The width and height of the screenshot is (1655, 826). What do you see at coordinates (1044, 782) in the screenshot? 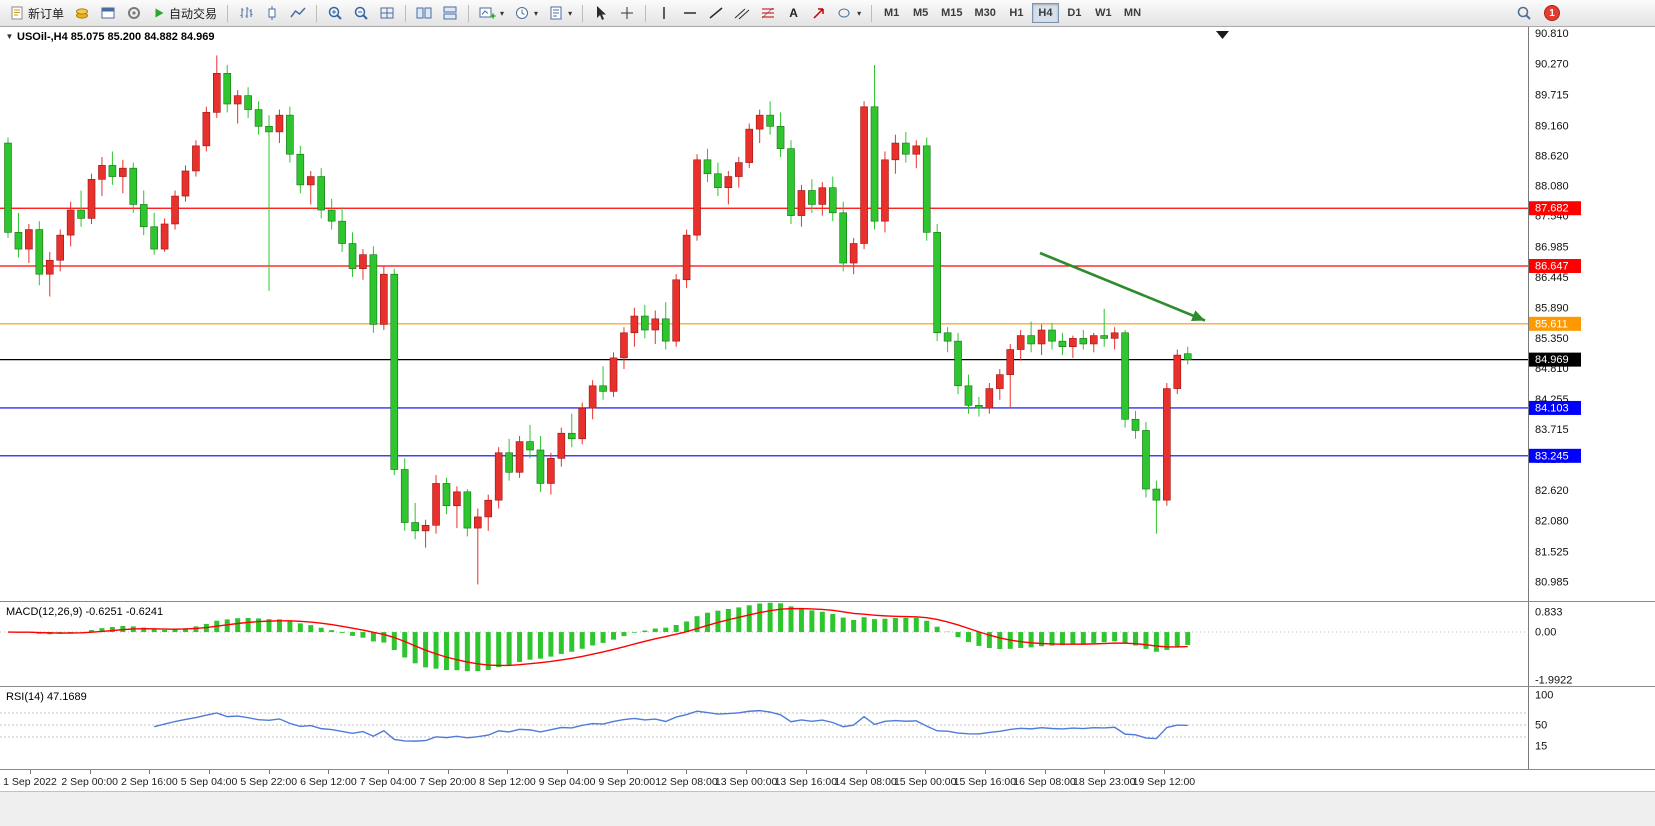
I see `time-axis-label: 16 Sep 08:00` at bounding box center [1044, 782].